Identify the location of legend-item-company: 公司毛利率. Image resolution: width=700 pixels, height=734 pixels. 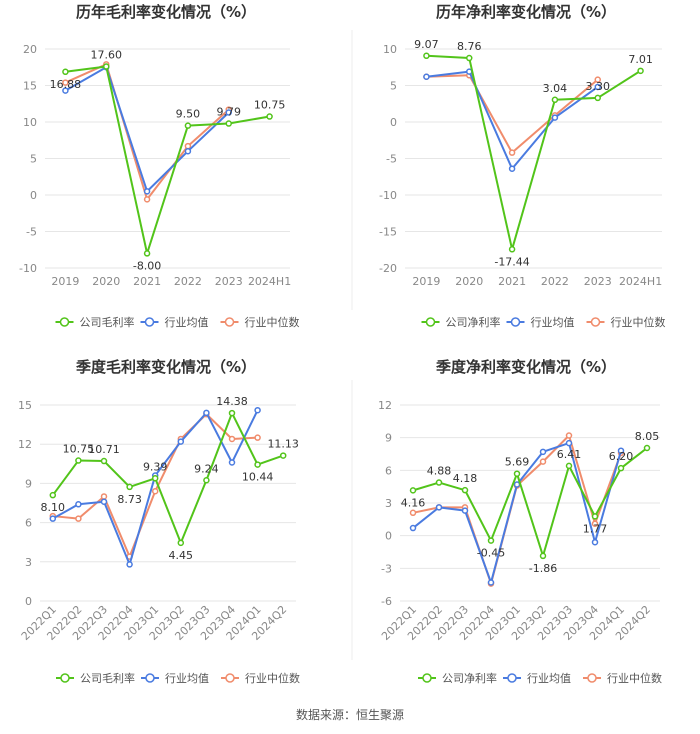
(95, 678).